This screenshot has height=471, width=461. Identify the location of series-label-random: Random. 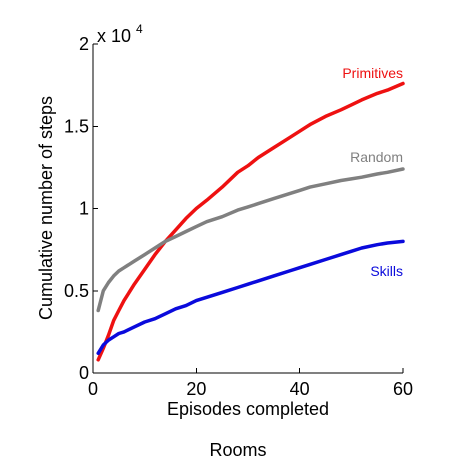
(376, 157).